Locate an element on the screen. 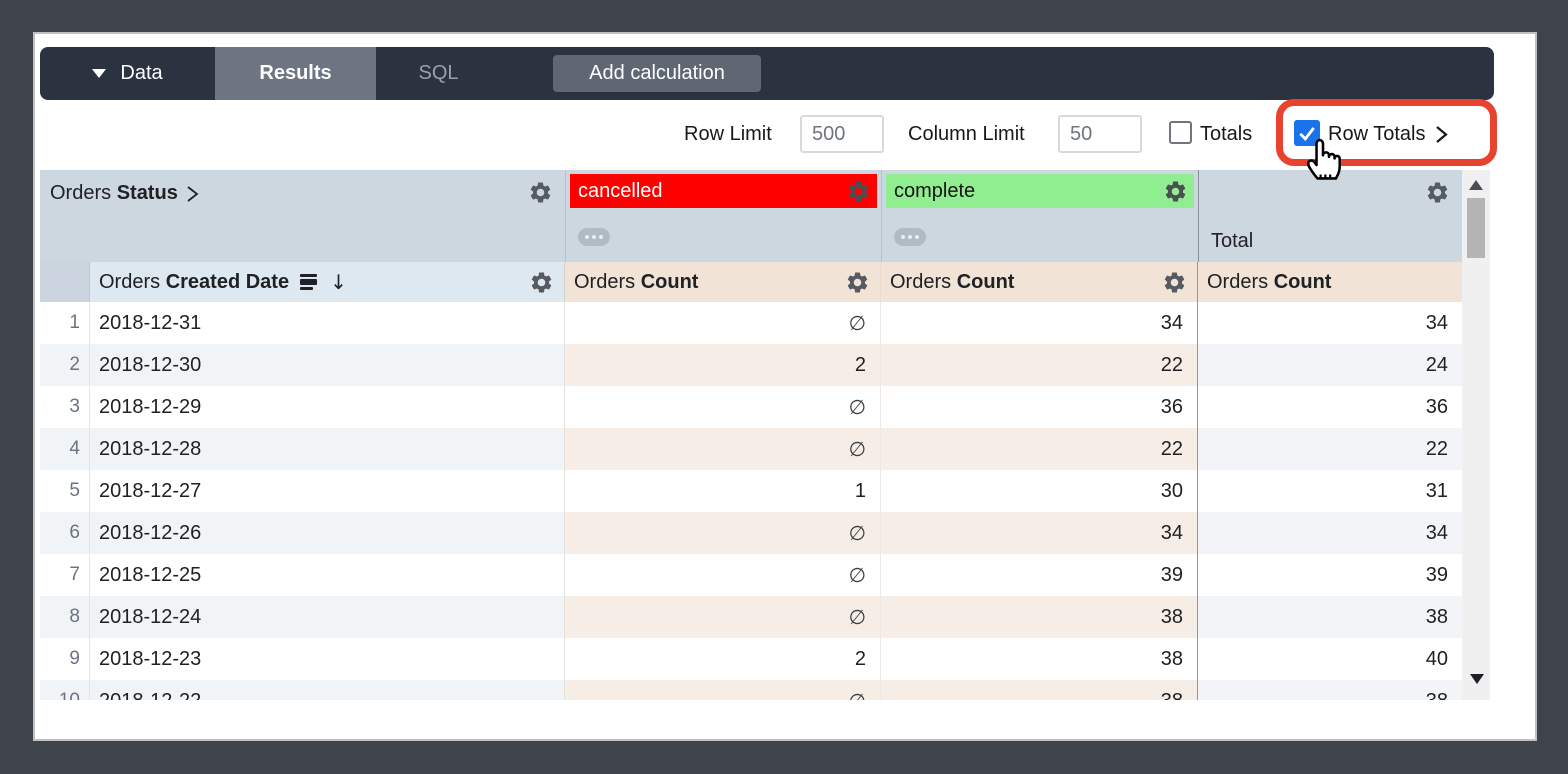 The height and width of the screenshot is (774, 1568). cancelled-count-cell: 1 is located at coordinates (723, 491).